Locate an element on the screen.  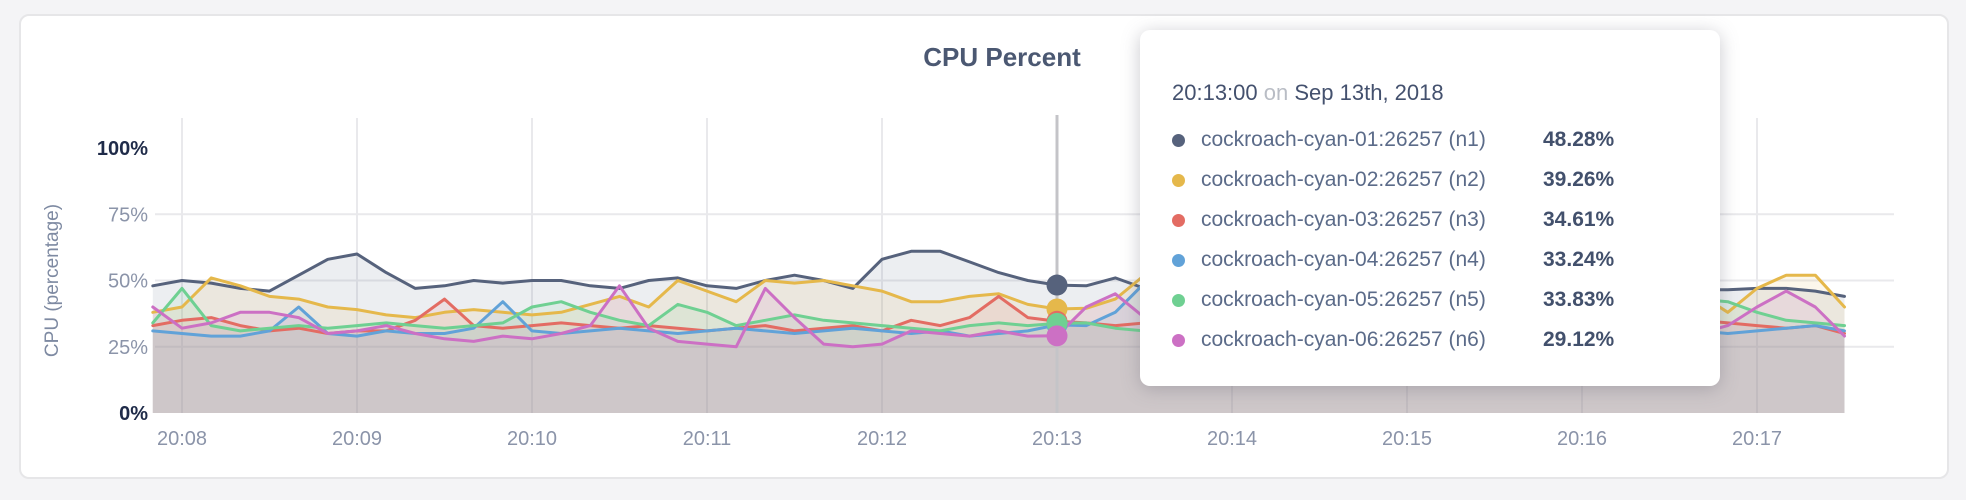
x-axis-tick-label: 20:13 is located at coordinates (1057, 439).